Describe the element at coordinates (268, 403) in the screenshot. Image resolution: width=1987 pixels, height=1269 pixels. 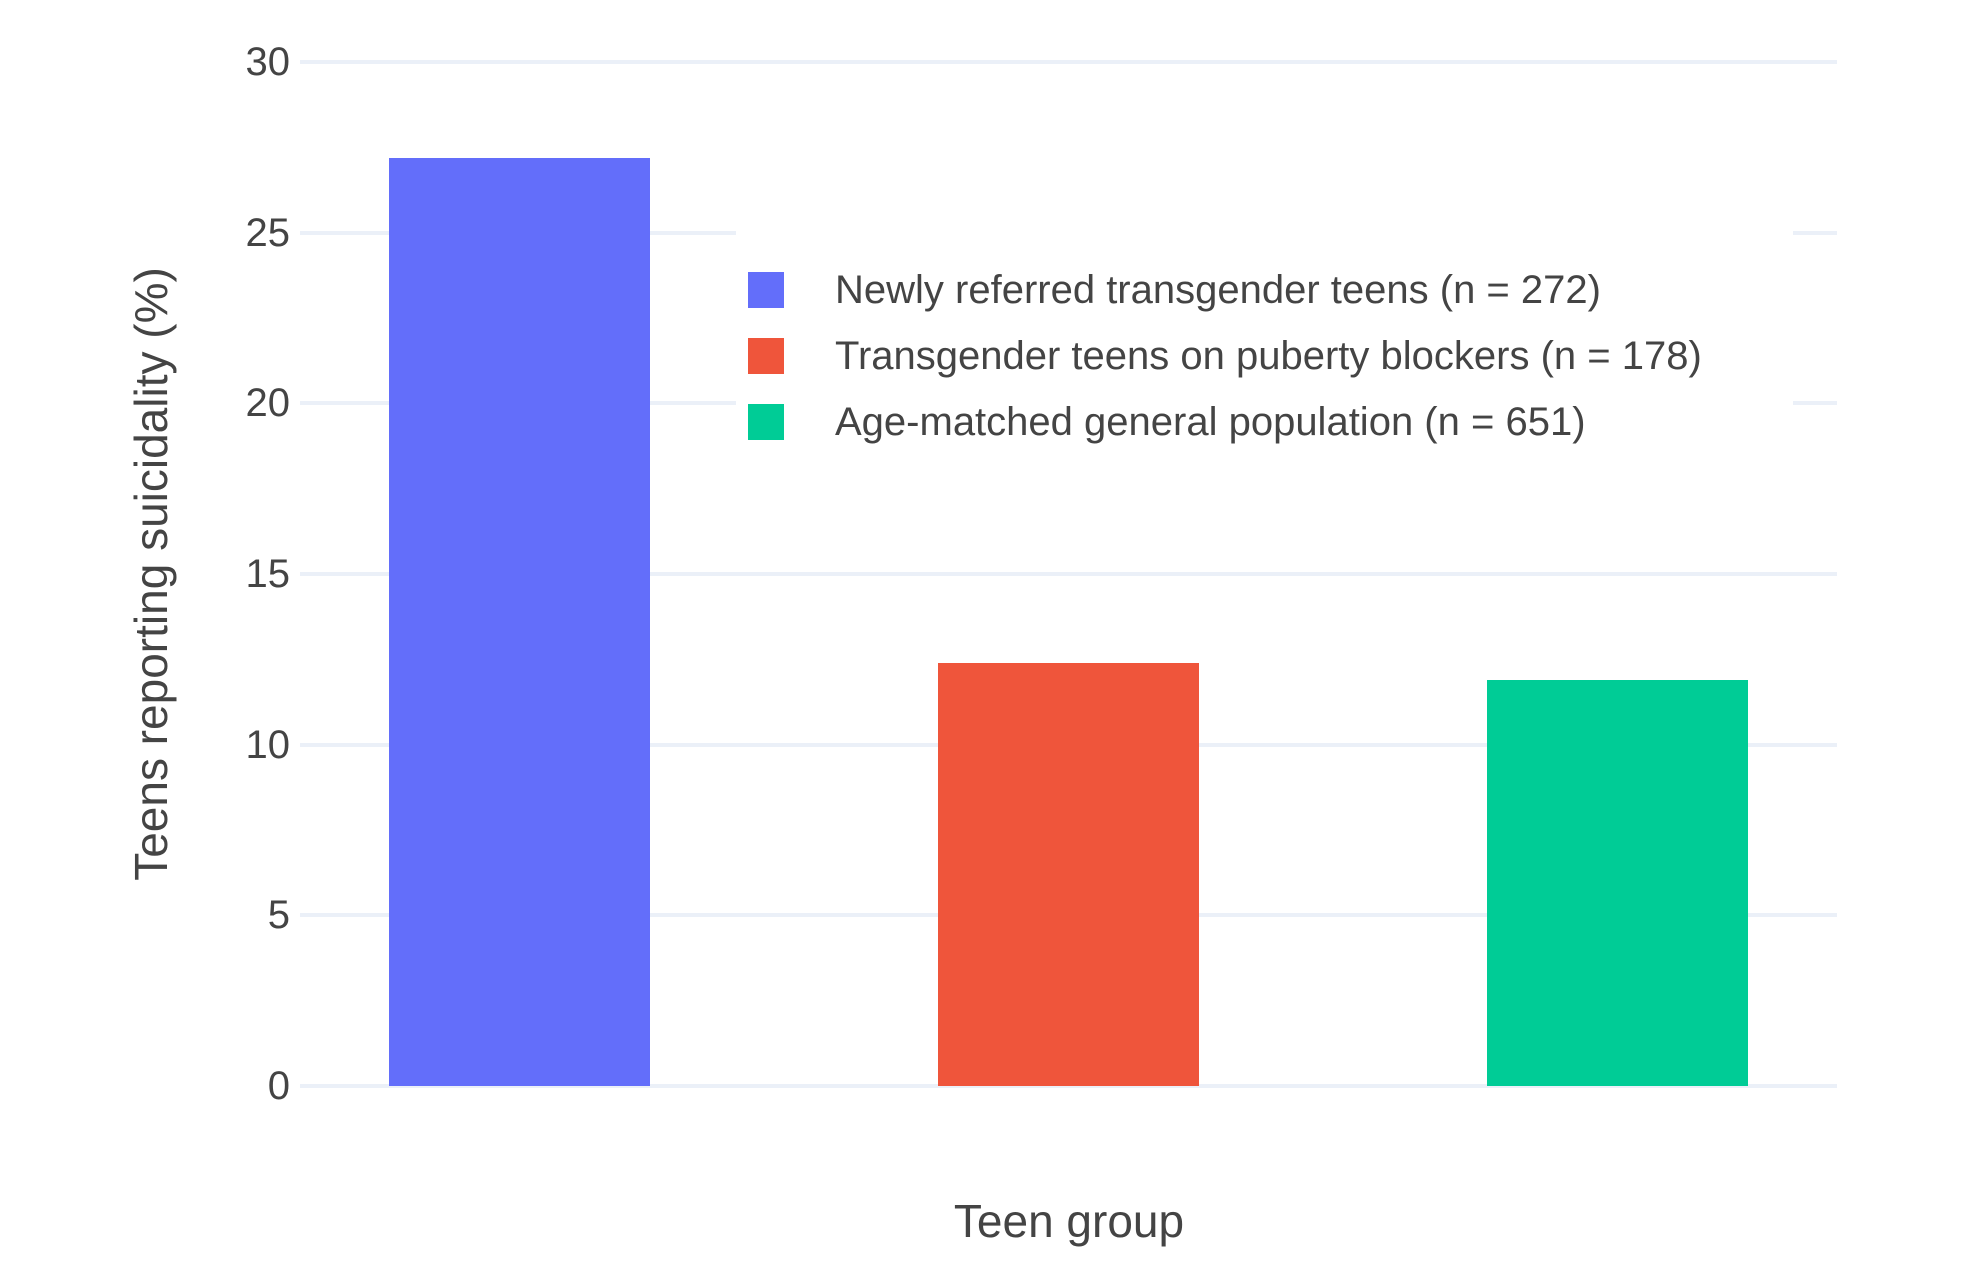
I see `y-tick-label: 20` at that location.